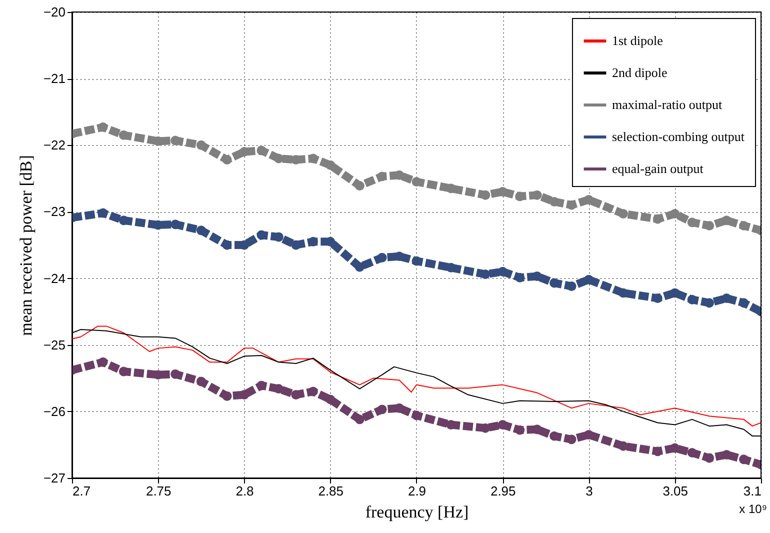 The height and width of the screenshot is (533, 770). I want to click on x-tick-label: 2.9, so click(417, 491).